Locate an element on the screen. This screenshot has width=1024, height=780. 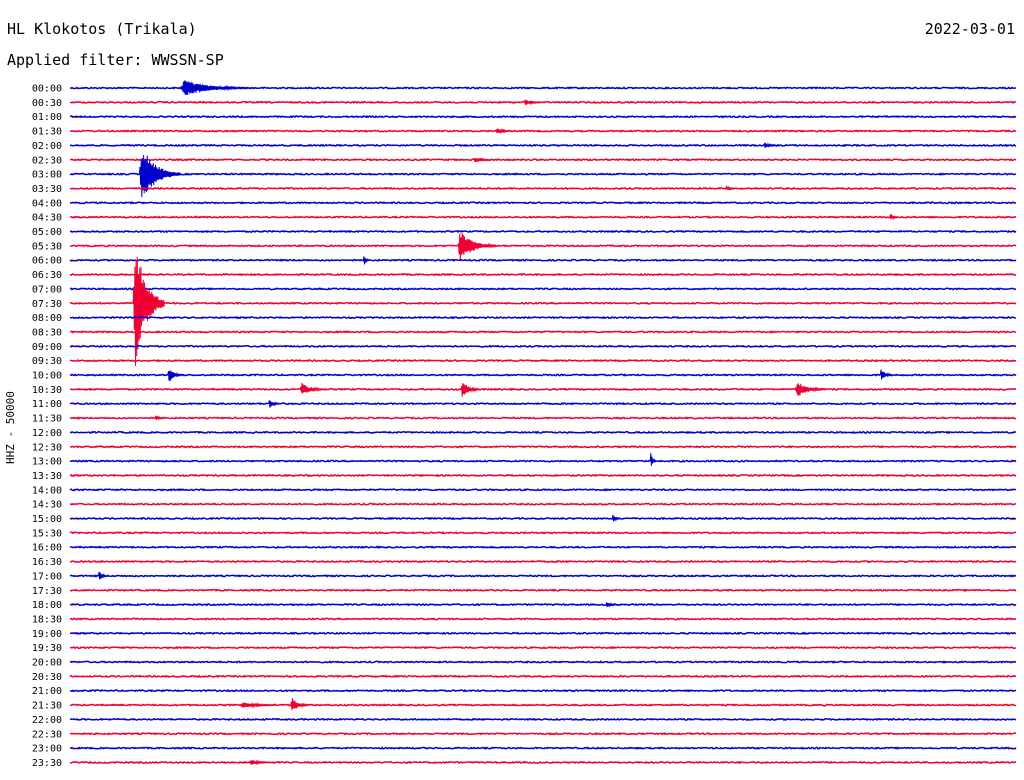
row-time-label: 14:30 is located at coordinates (47, 505).